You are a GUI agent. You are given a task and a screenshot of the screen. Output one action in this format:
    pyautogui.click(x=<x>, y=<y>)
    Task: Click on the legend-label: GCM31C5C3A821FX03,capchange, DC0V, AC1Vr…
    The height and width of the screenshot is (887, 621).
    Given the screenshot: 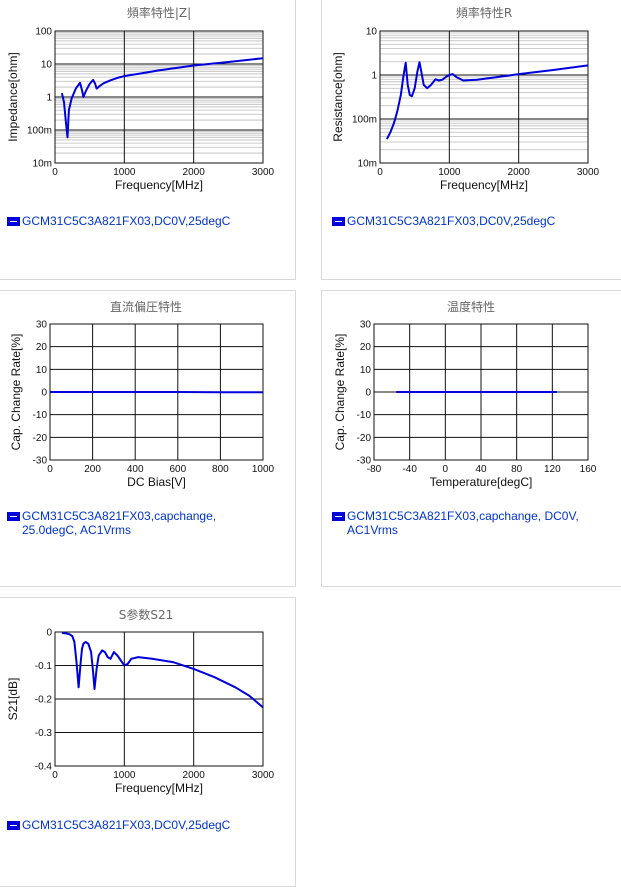 What is the action you would take?
    pyautogui.click(x=479, y=523)
    